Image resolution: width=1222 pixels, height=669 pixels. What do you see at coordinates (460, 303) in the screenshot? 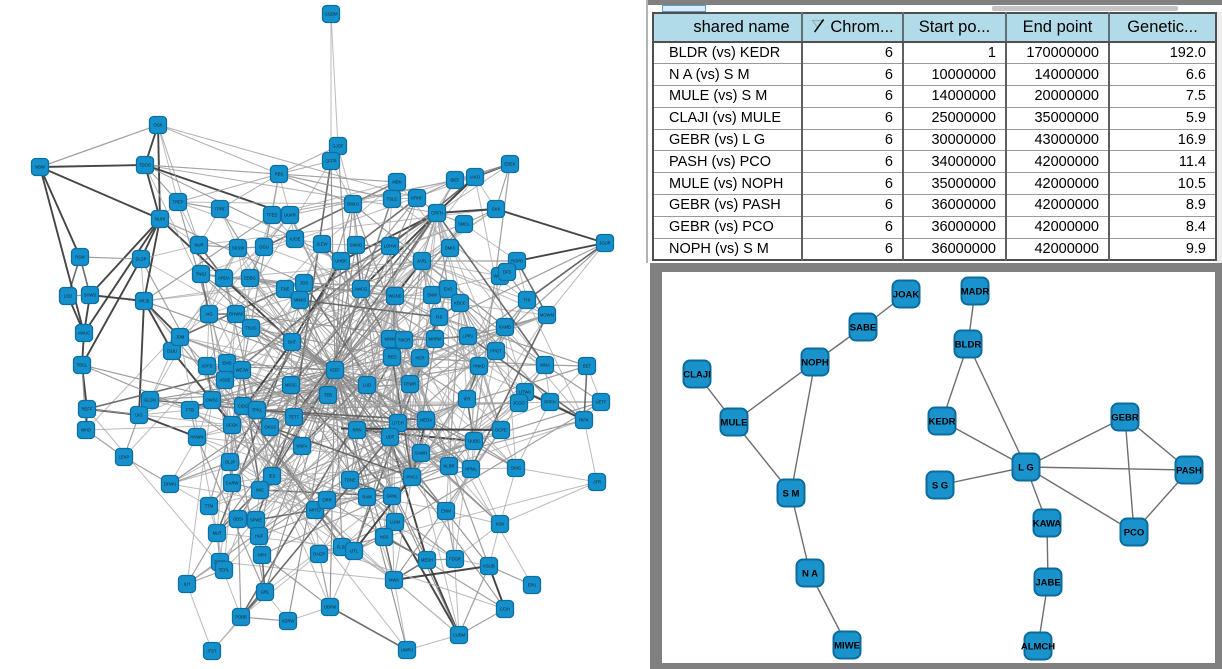
I see `svg-text: KBCC` at bounding box center [460, 303].